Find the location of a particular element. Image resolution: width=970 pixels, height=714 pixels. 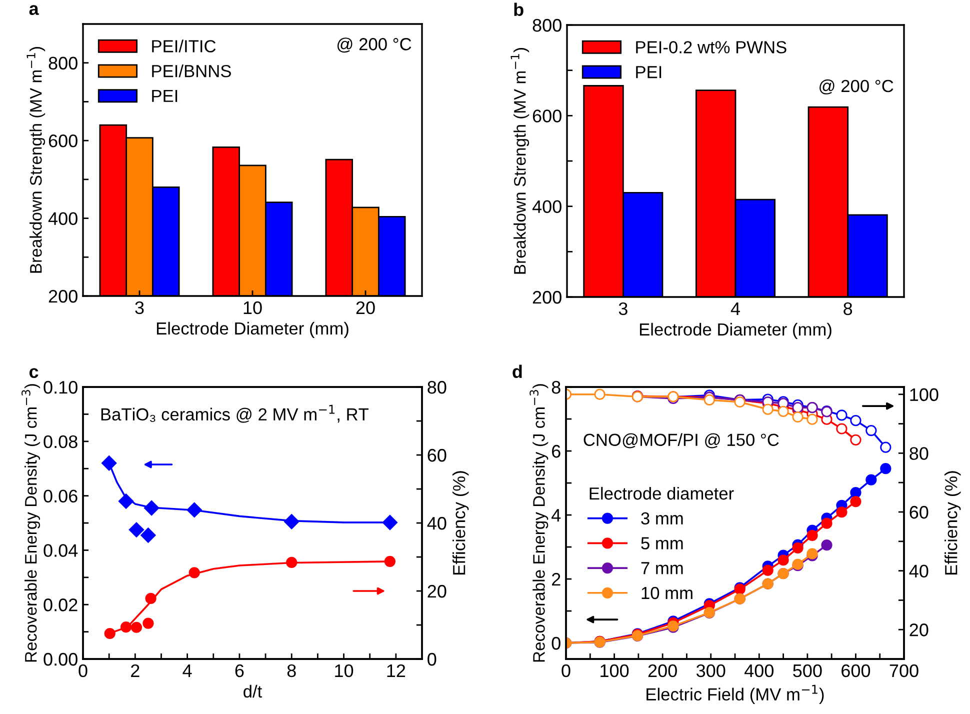

y-tick-label: 2 is located at coordinates (556, 579).